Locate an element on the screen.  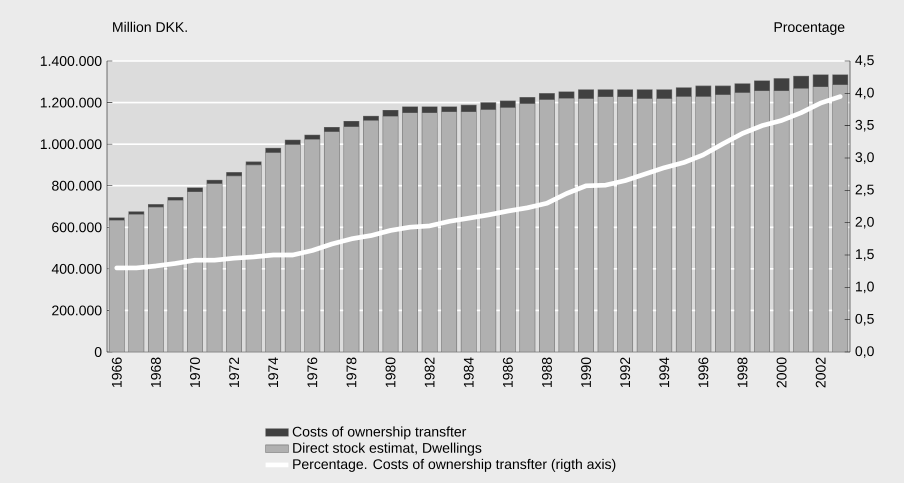
x-tick-label: 1986 is located at coordinates (507, 373).